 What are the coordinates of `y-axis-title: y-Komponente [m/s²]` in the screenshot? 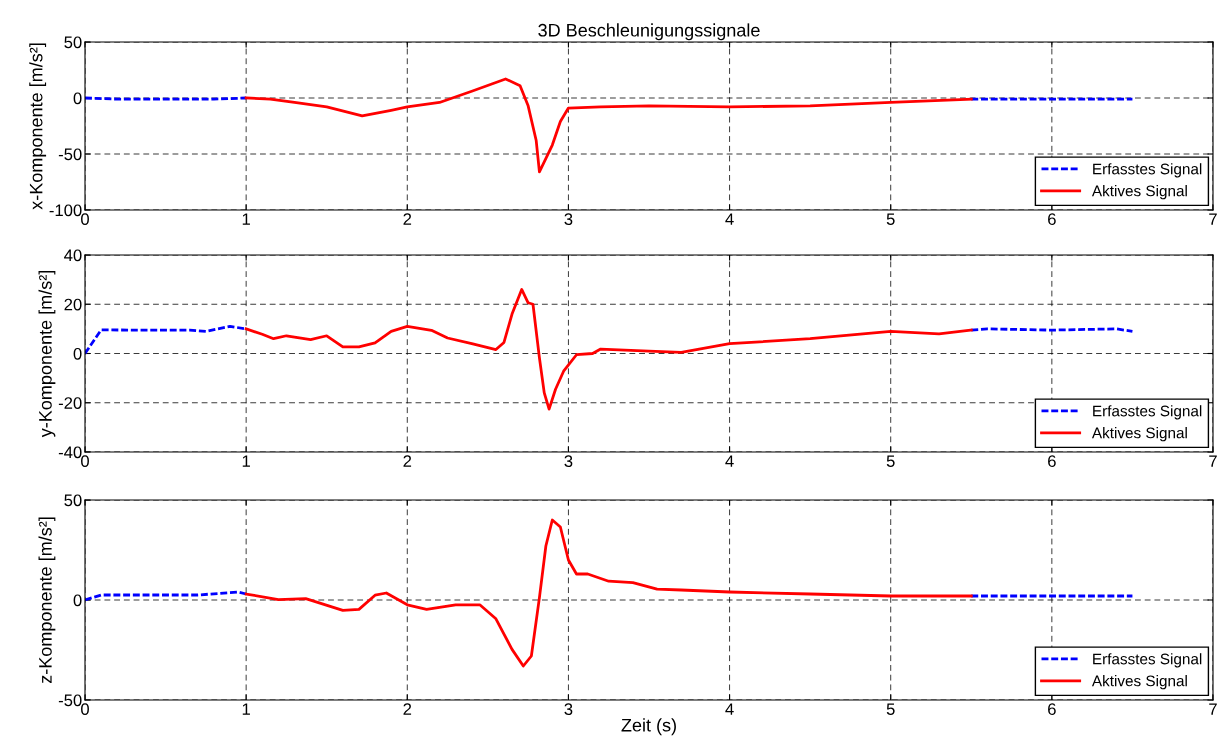 It's located at (47, 354).